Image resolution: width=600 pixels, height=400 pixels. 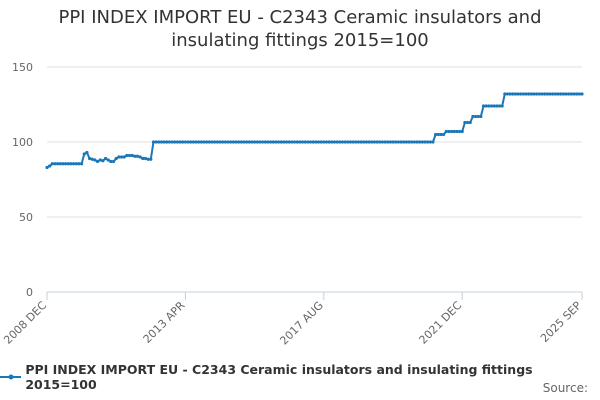 What do you see at coordinates (441, 323) in the screenshot?
I see `x-tick-label: 2021 DEC` at bounding box center [441, 323].